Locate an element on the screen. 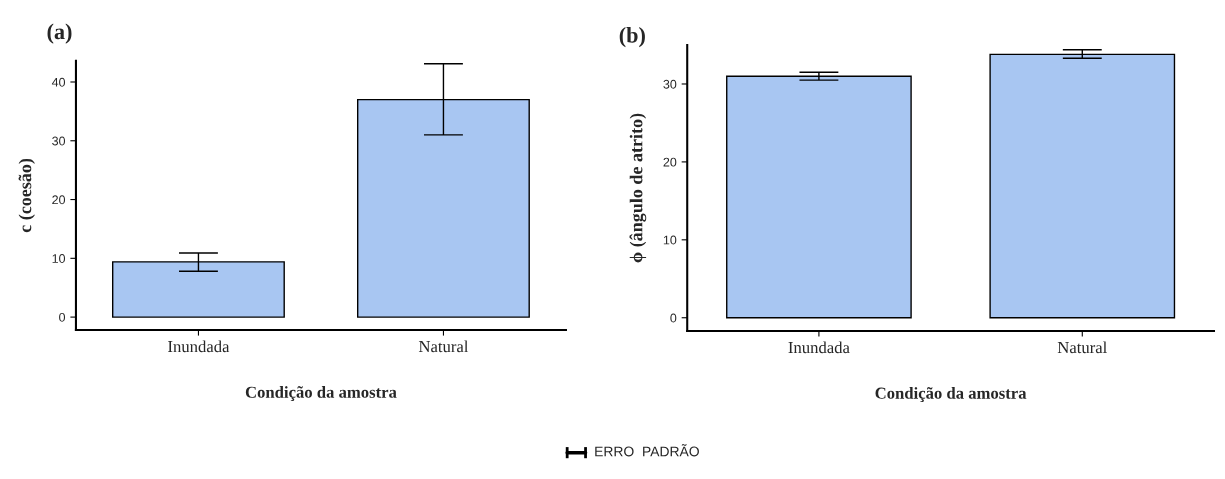 The height and width of the screenshot is (479, 1225). y-axis-title: c (coesão) is located at coordinates (26, 195).